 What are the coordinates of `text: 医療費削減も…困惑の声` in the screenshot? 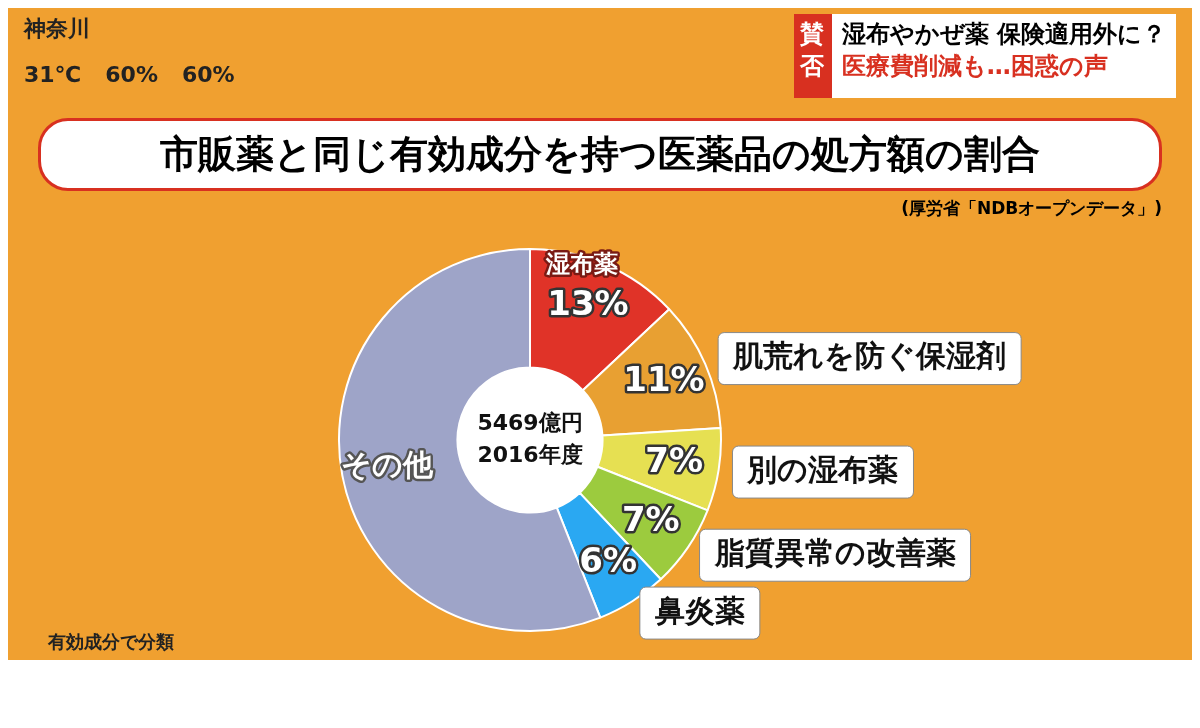 It's located at (975, 66).